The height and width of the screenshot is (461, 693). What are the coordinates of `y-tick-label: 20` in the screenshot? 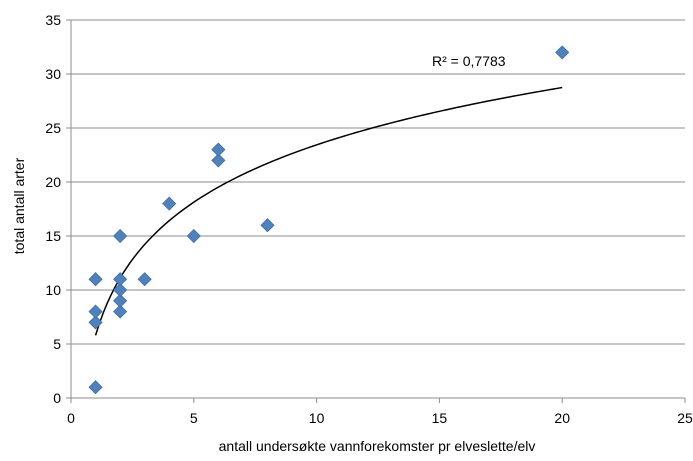 It's located at (53, 182).